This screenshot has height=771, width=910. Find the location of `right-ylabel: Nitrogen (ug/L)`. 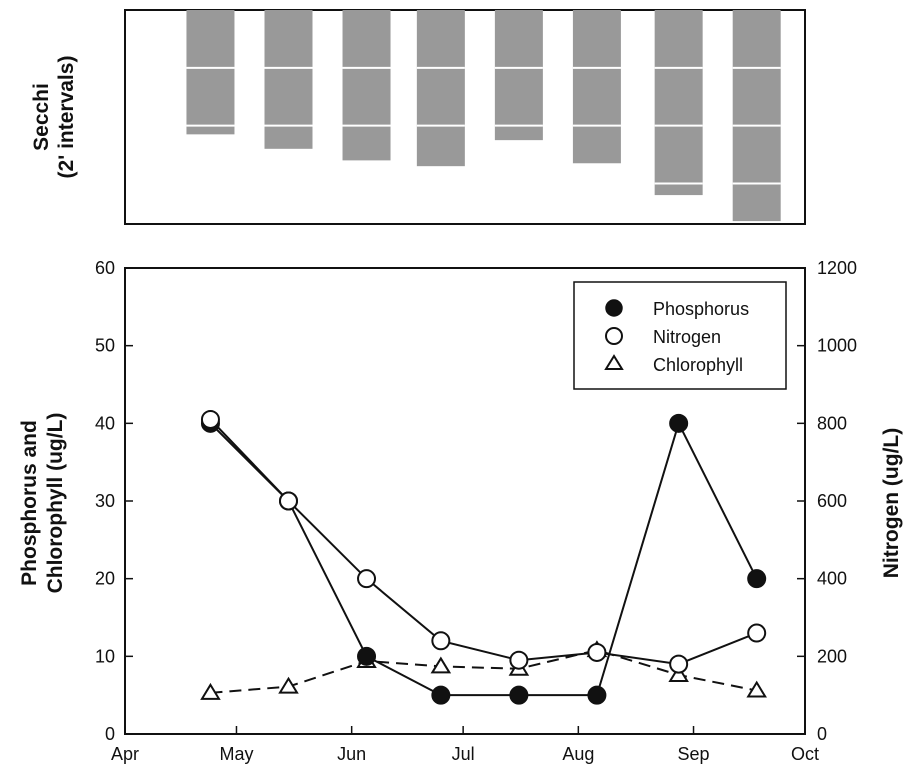

right-ylabel: Nitrogen (ug/L) is located at coordinates (891, 503).